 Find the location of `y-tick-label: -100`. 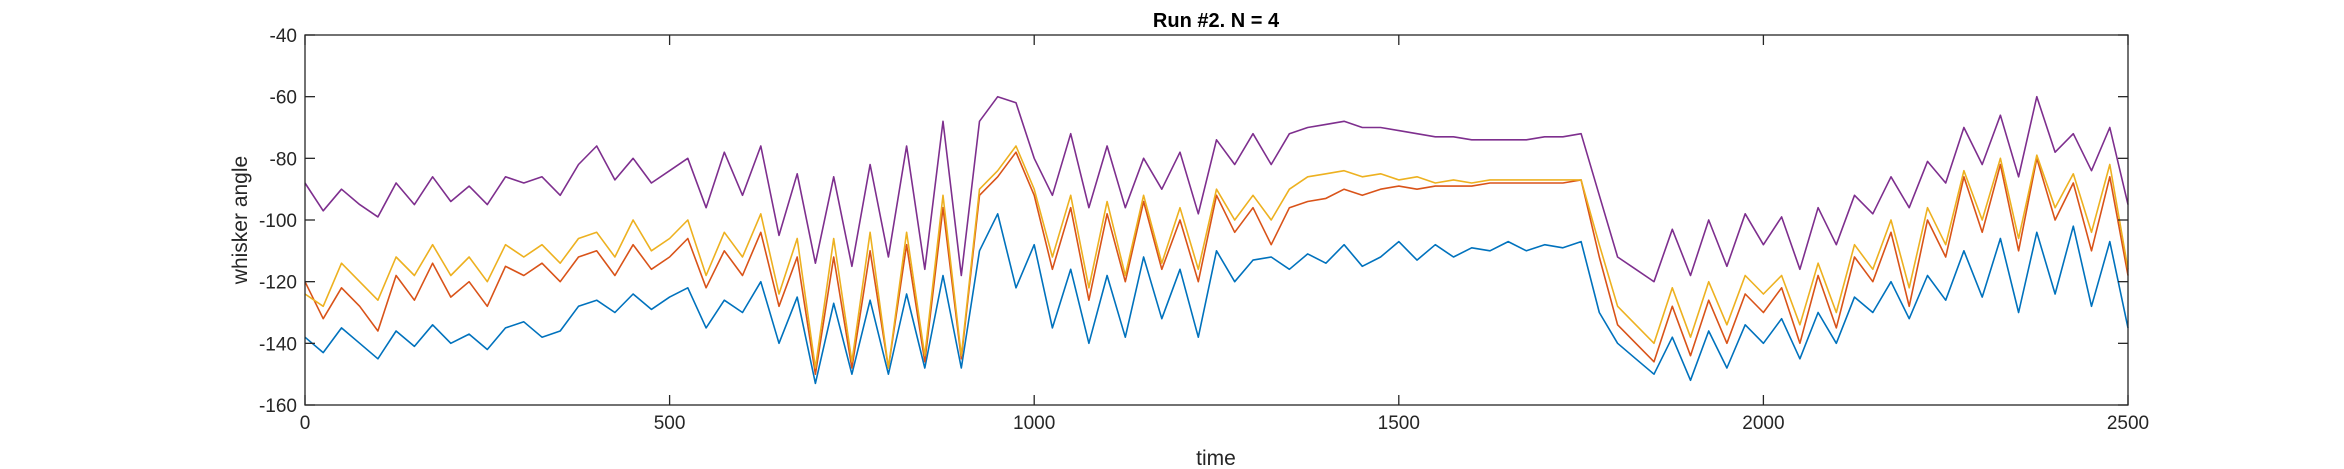

y-tick-label: -100 is located at coordinates (278, 221).